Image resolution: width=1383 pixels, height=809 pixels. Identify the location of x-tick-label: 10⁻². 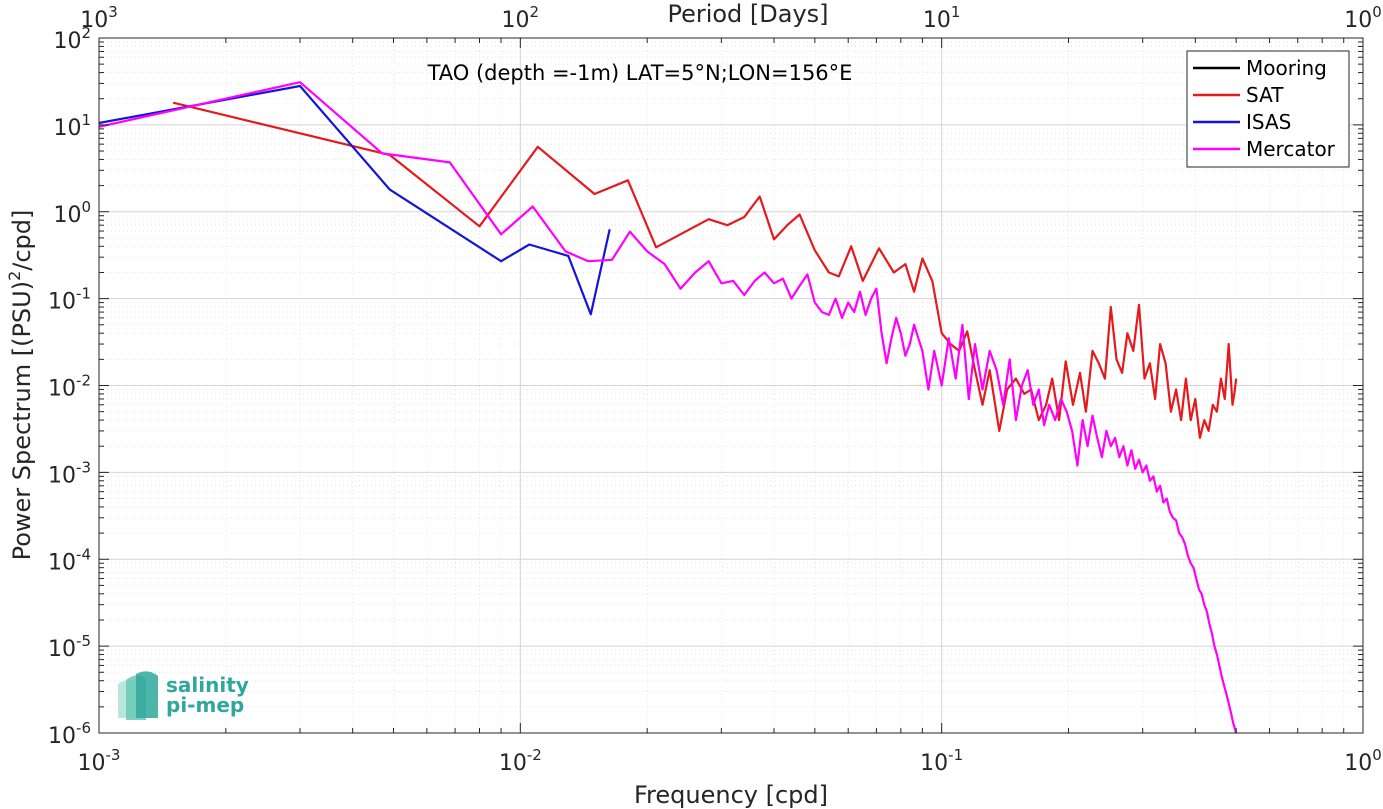
(520, 761).